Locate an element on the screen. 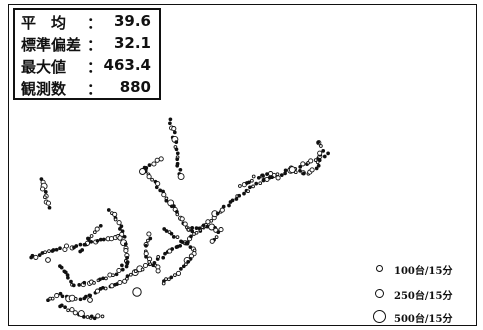 The image size is (483, 330). stat-value: 39.6 is located at coordinates (132, 21).